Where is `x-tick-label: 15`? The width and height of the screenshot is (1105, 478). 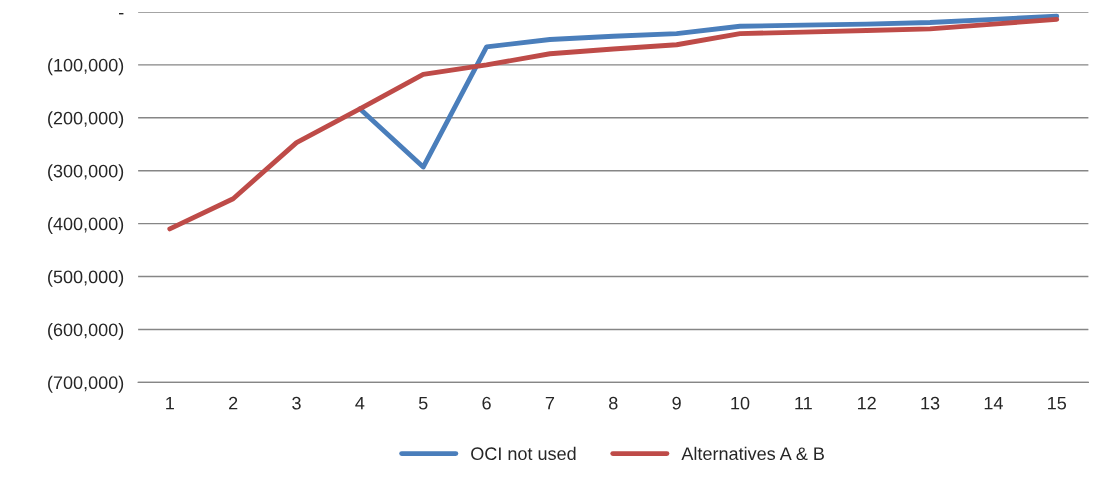
x-tick-label: 15 is located at coordinates (1057, 403).